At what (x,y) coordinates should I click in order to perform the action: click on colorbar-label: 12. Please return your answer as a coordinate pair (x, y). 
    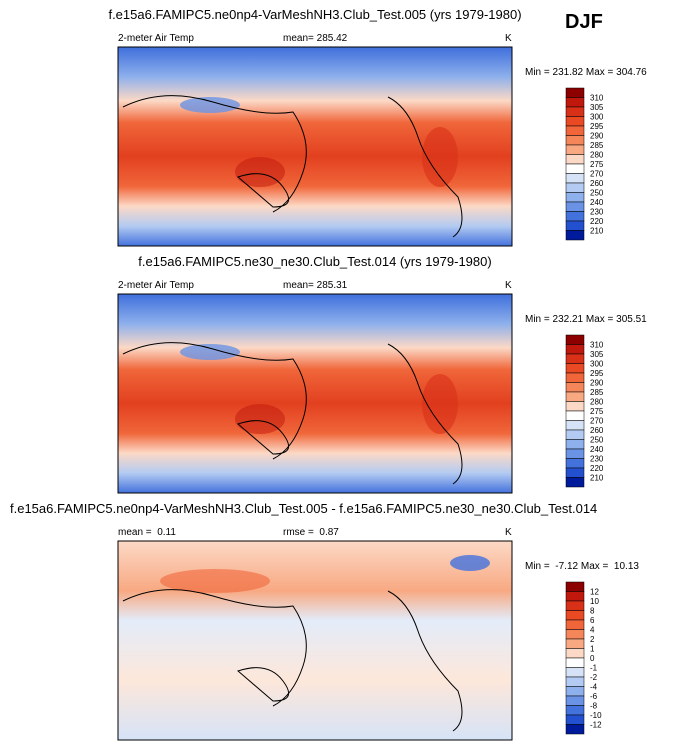
    Looking at the image, I should click on (594, 592).